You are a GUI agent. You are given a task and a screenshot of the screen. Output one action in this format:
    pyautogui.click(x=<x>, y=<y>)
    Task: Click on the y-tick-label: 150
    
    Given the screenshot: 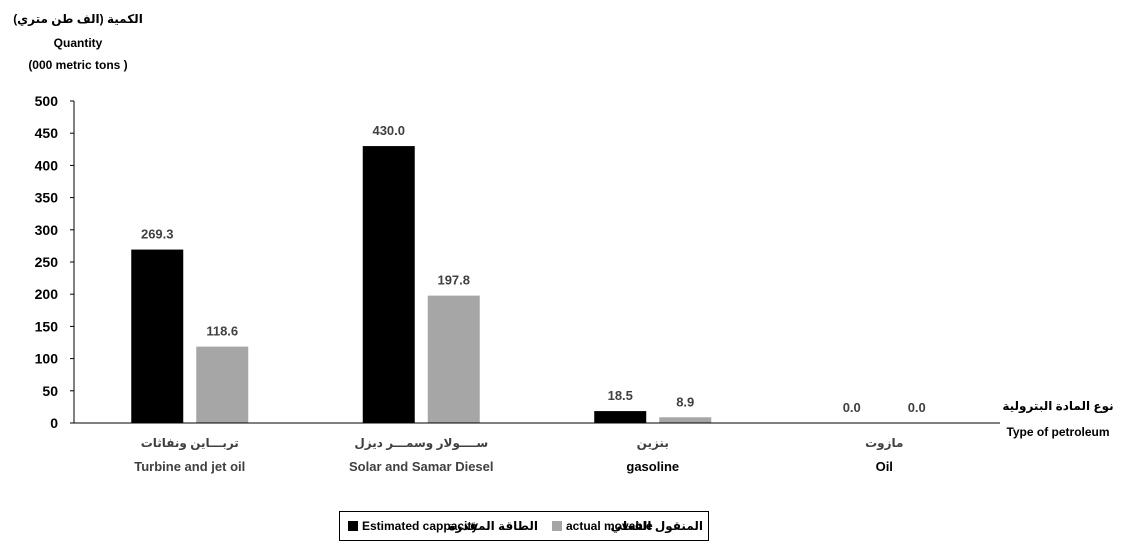 What is the action you would take?
    pyautogui.click(x=47, y=326)
    